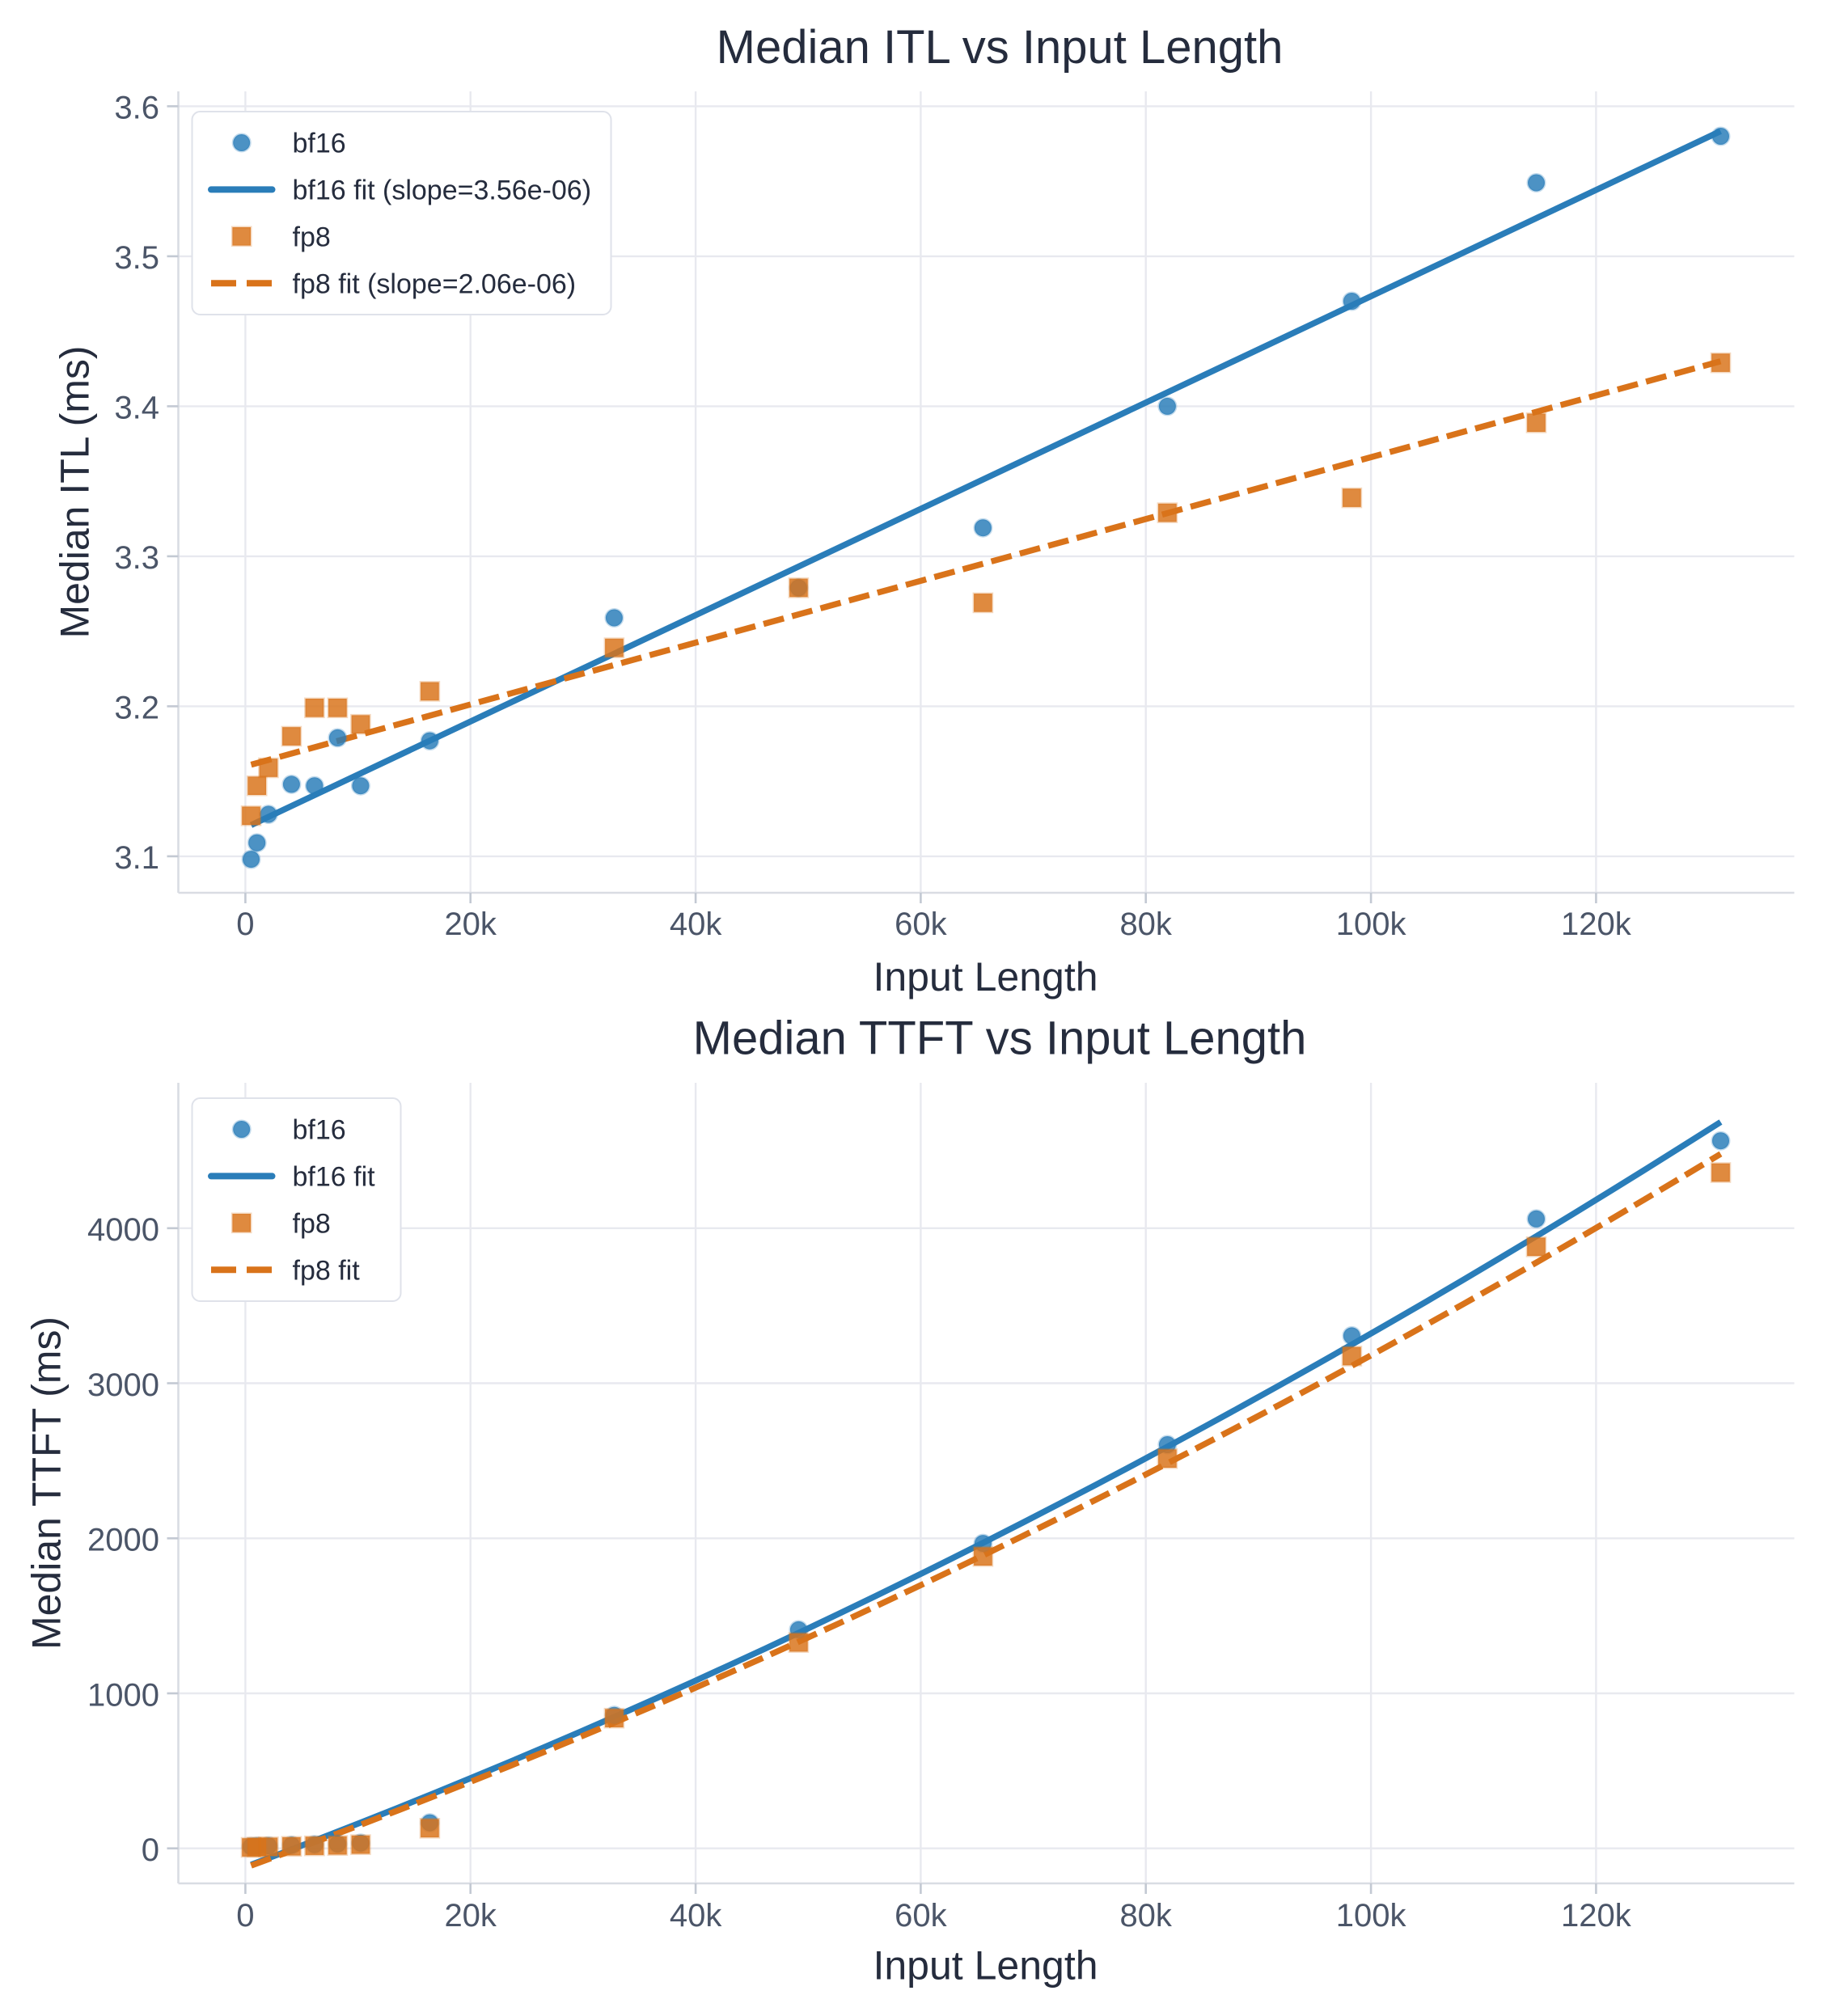 This screenshot has width=1823, height=2016. What do you see at coordinates (137, 408) in the screenshot?
I see `svg-text: 3.4` at bounding box center [137, 408].